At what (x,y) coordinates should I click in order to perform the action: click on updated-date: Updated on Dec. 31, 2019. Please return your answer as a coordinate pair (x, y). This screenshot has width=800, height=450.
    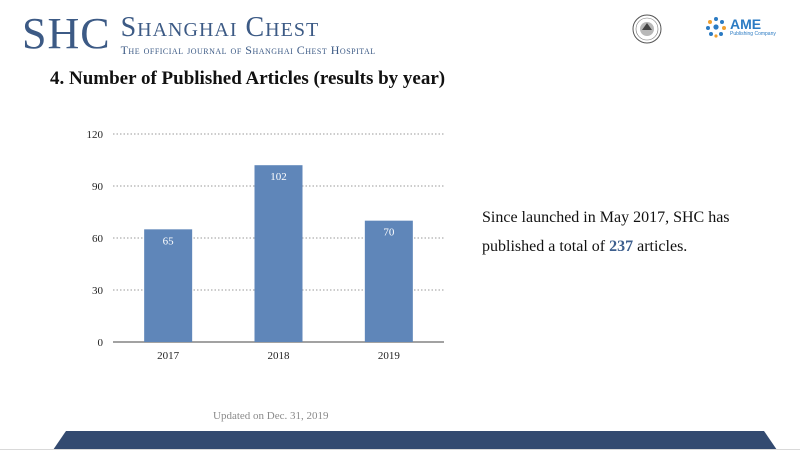
    Looking at the image, I should click on (271, 416).